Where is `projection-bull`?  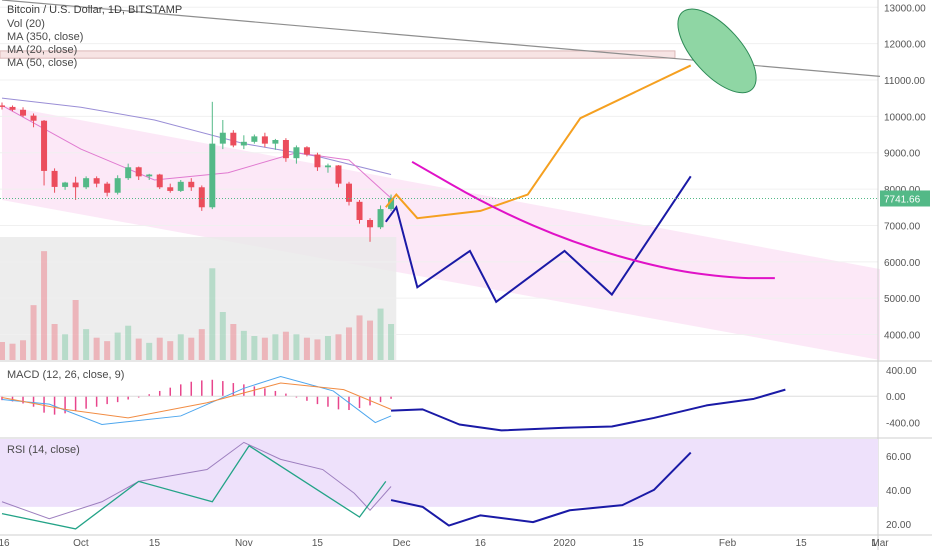 projection-bull is located at coordinates (538, 142).